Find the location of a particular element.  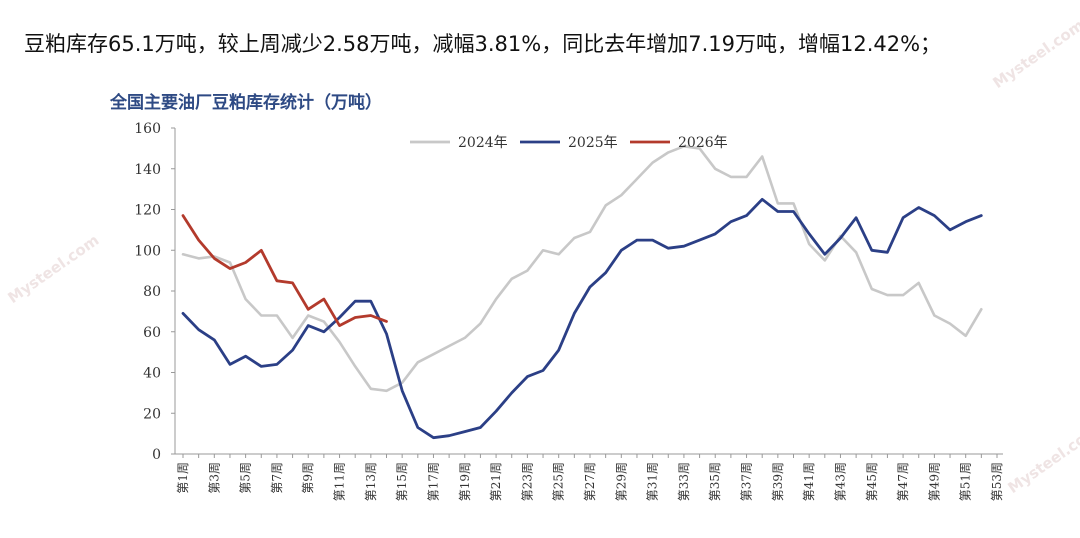

x-tick-label: 第3周 is located at coordinates (214, 478).